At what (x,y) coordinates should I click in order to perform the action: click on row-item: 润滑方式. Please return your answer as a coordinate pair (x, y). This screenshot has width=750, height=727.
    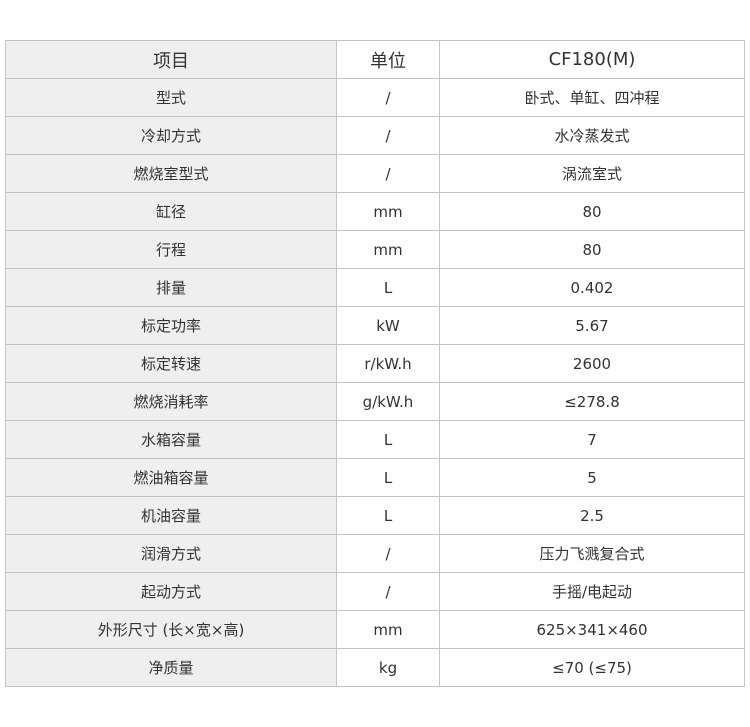
    Looking at the image, I should click on (171, 553).